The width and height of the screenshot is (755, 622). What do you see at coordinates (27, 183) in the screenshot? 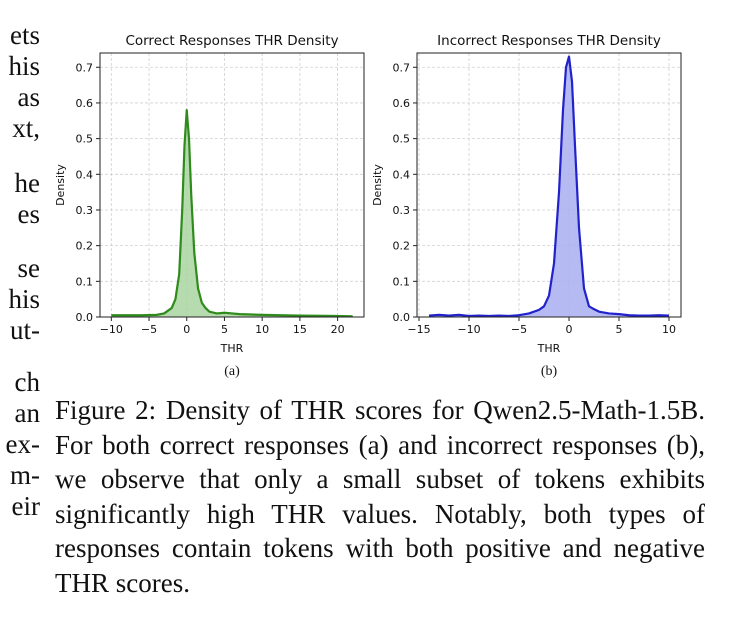
I see `left-column-fragment: he` at bounding box center [27, 183].